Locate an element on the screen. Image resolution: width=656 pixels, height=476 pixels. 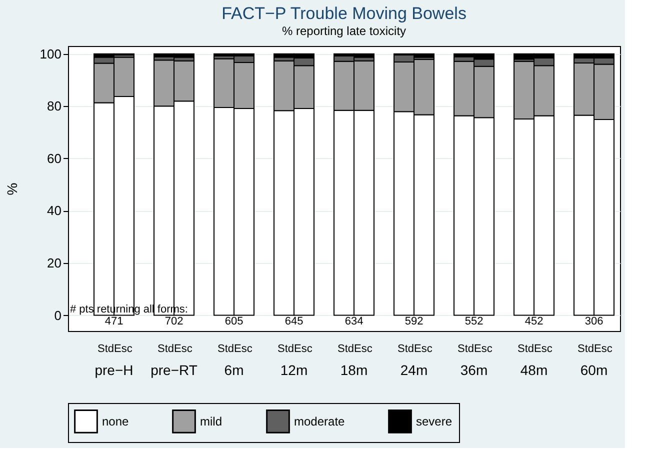
annotation: 702 is located at coordinates (174, 321).